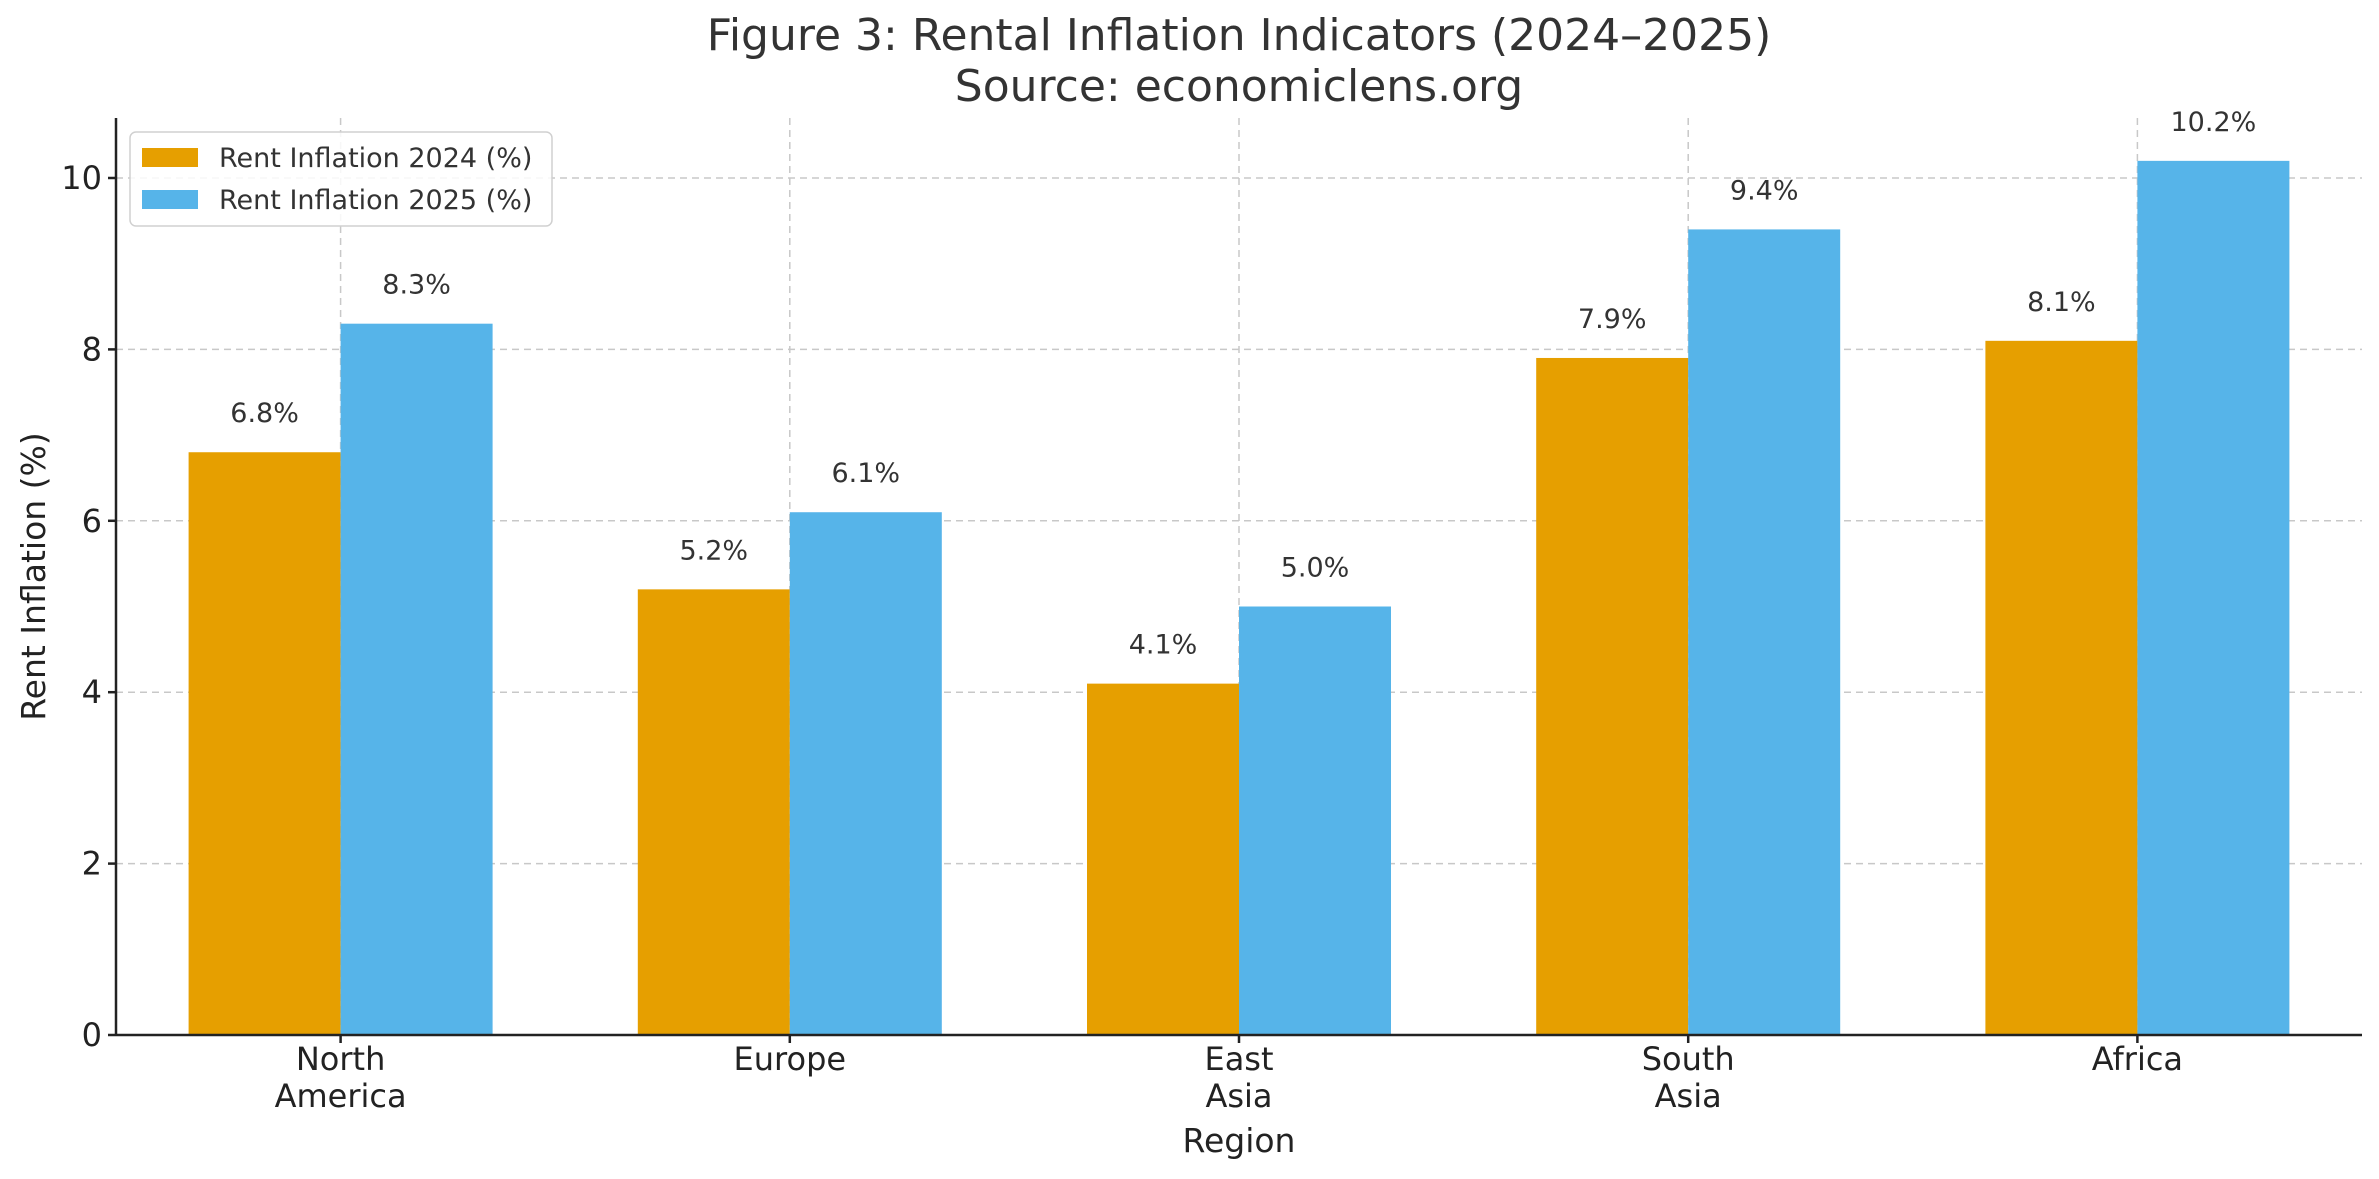 The height and width of the screenshot is (1179, 2379). Describe the element at coordinates (1315, 567) in the screenshot. I see `data-label: 5.0%` at that location.